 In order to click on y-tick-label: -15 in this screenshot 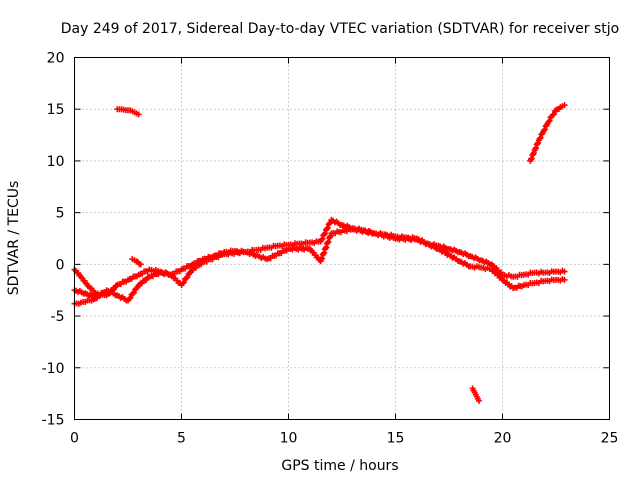, I will do `click(53, 421)`.